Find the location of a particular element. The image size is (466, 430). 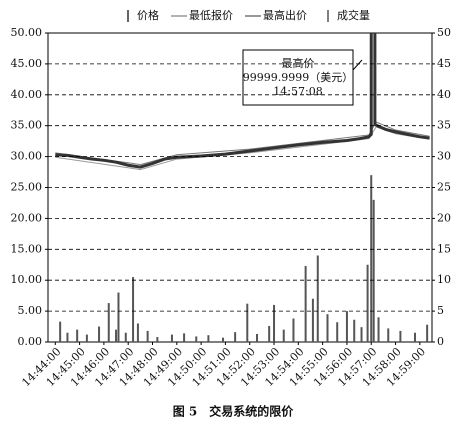

caption: 图 5 交易系统的限价 is located at coordinates (234, 411).